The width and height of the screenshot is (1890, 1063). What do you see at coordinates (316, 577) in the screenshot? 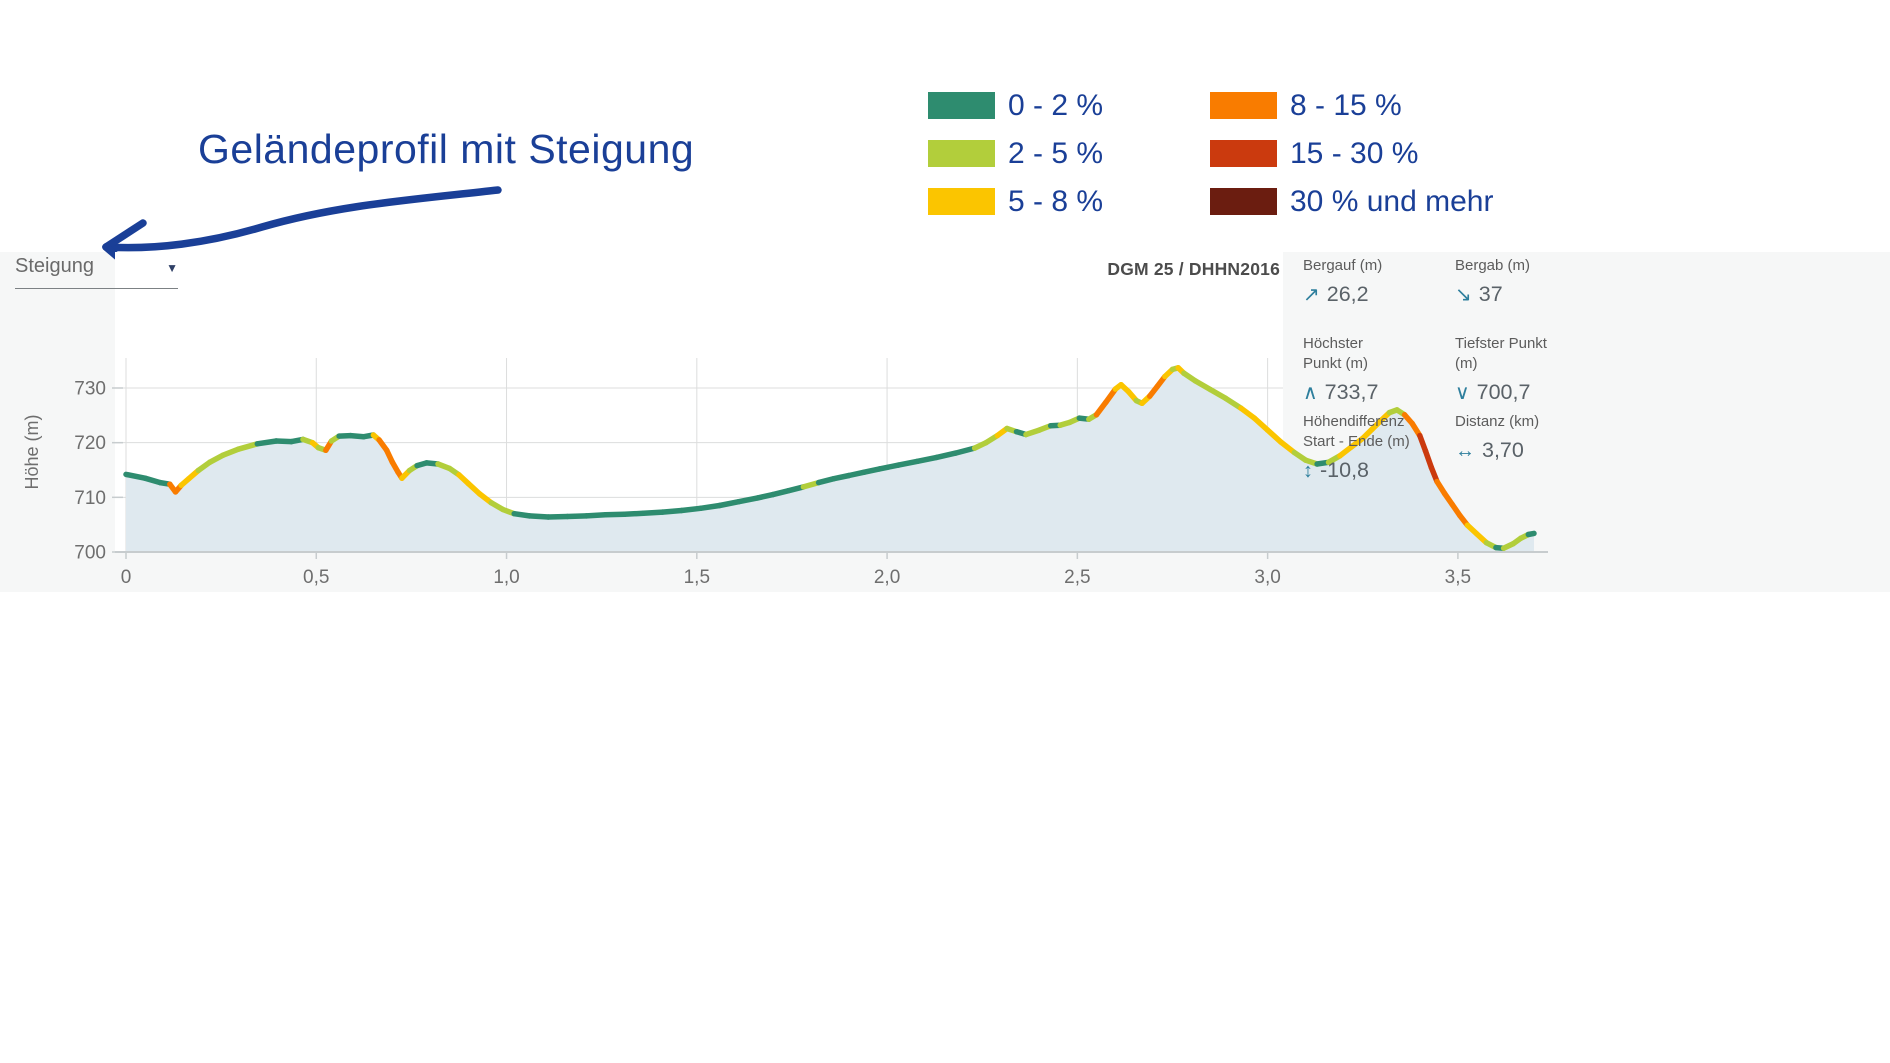
I see `x-tick-label: 0,5` at bounding box center [316, 577].